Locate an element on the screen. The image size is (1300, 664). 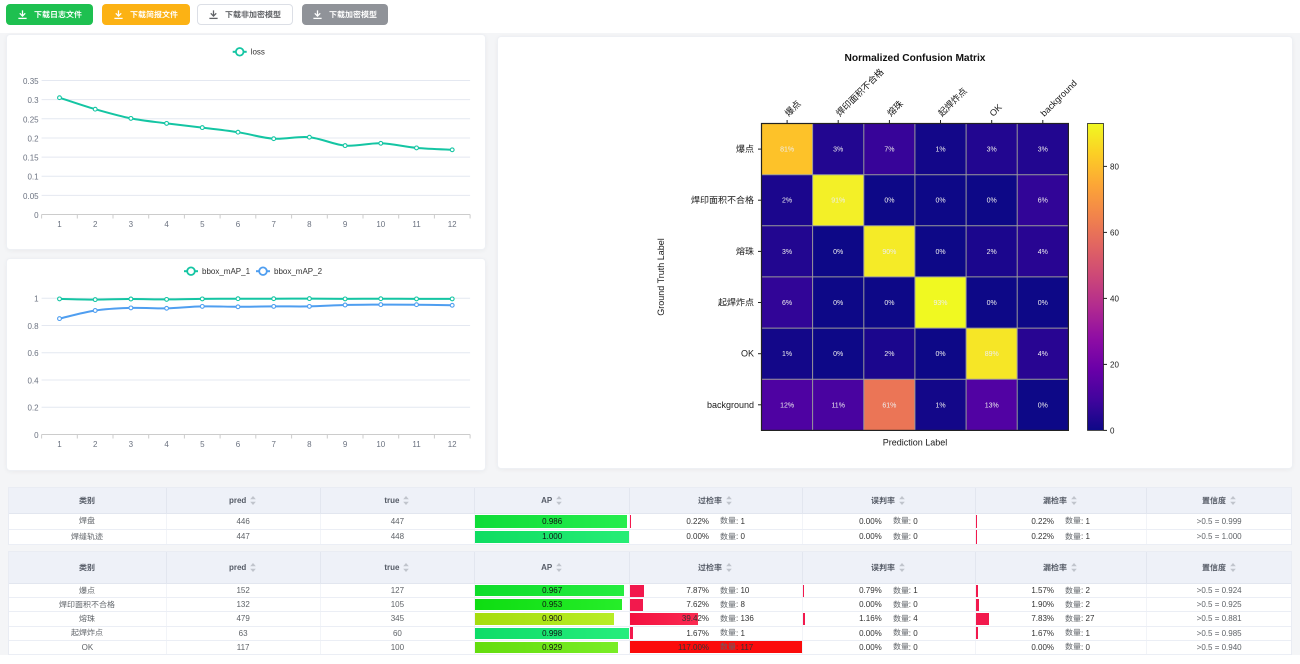
svg-text: loss is located at coordinates (258, 52).